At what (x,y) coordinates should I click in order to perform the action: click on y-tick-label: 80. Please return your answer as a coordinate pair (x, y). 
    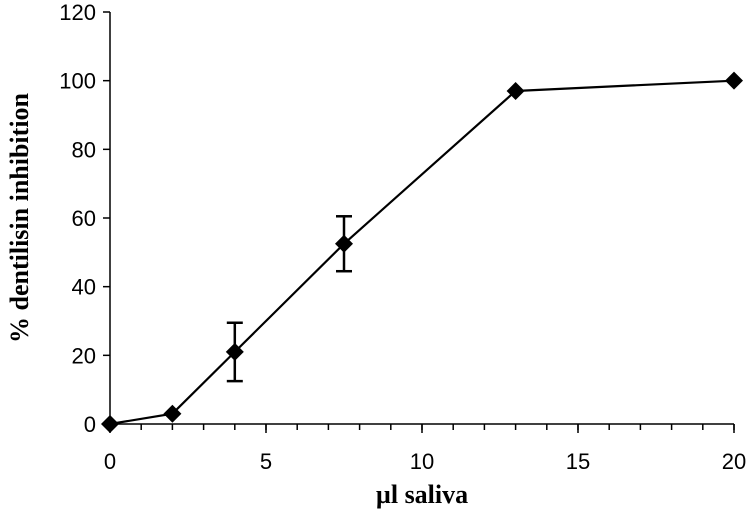
    Looking at the image, I should click on (84, 149).